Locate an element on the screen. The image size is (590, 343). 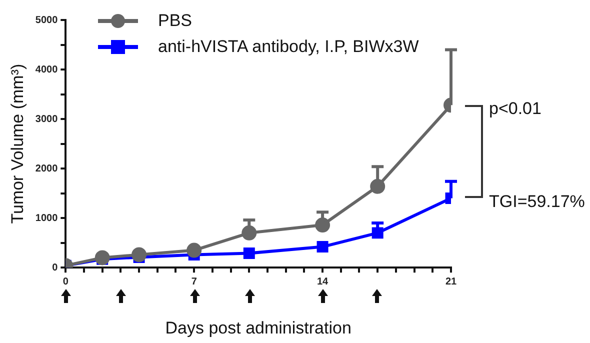
x-axis-title: Days post administration is located at coordinates (258, 328).